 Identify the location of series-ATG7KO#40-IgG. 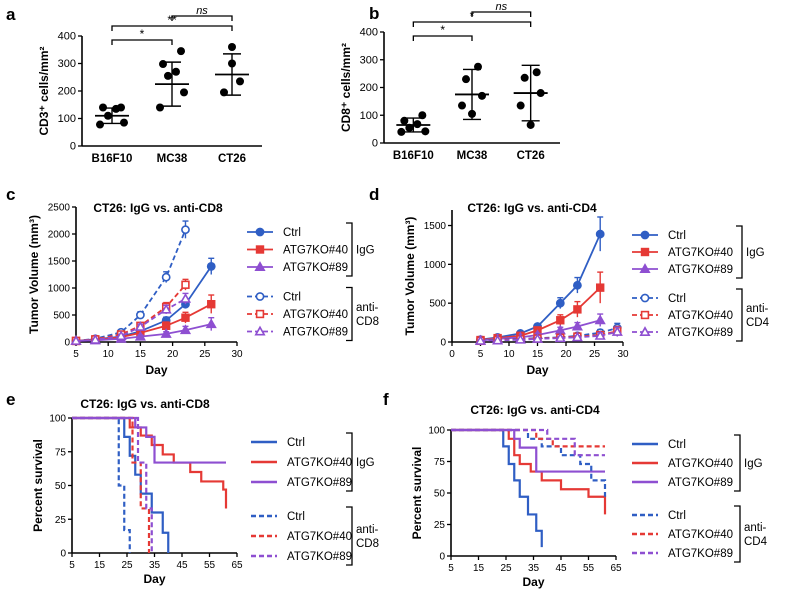
(540, 308).